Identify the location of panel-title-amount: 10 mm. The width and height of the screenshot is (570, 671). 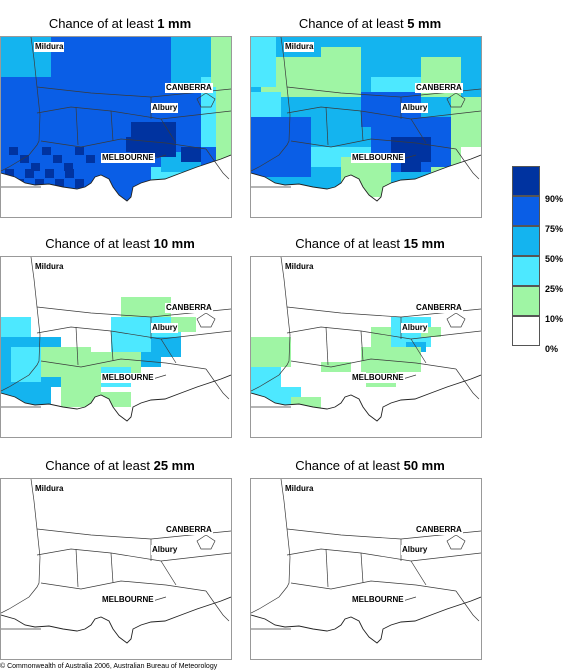
(174, 243).